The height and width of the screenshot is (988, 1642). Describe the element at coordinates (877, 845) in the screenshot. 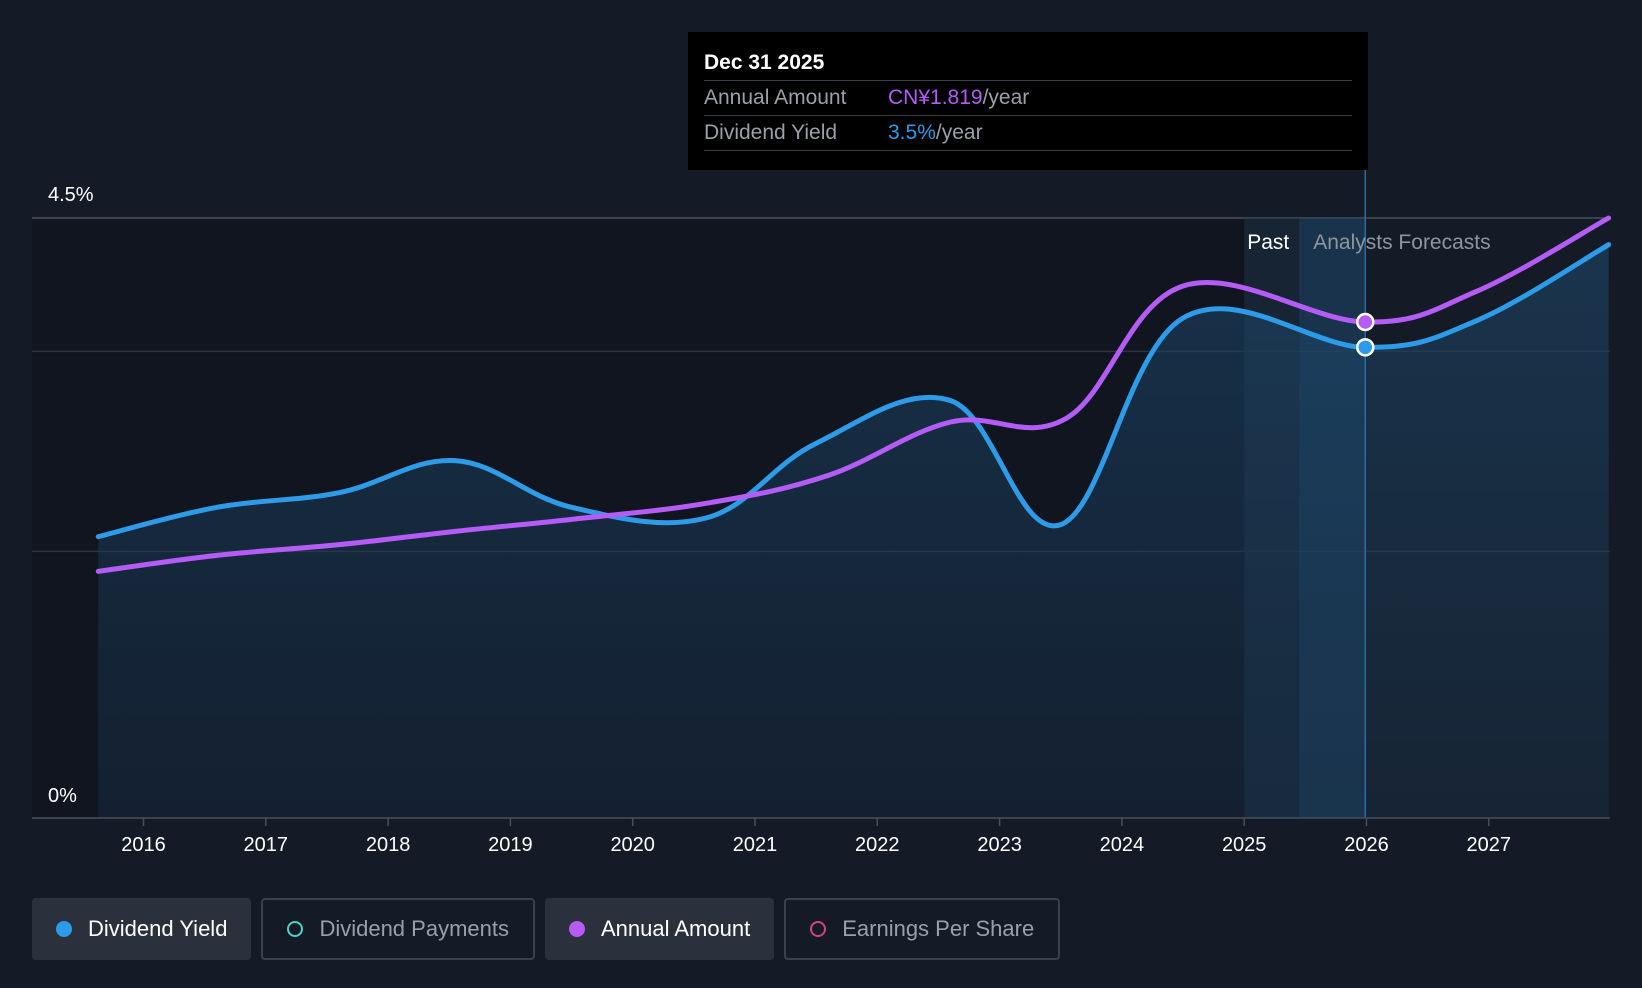

I see `x-tick-label: 2022` at that location.